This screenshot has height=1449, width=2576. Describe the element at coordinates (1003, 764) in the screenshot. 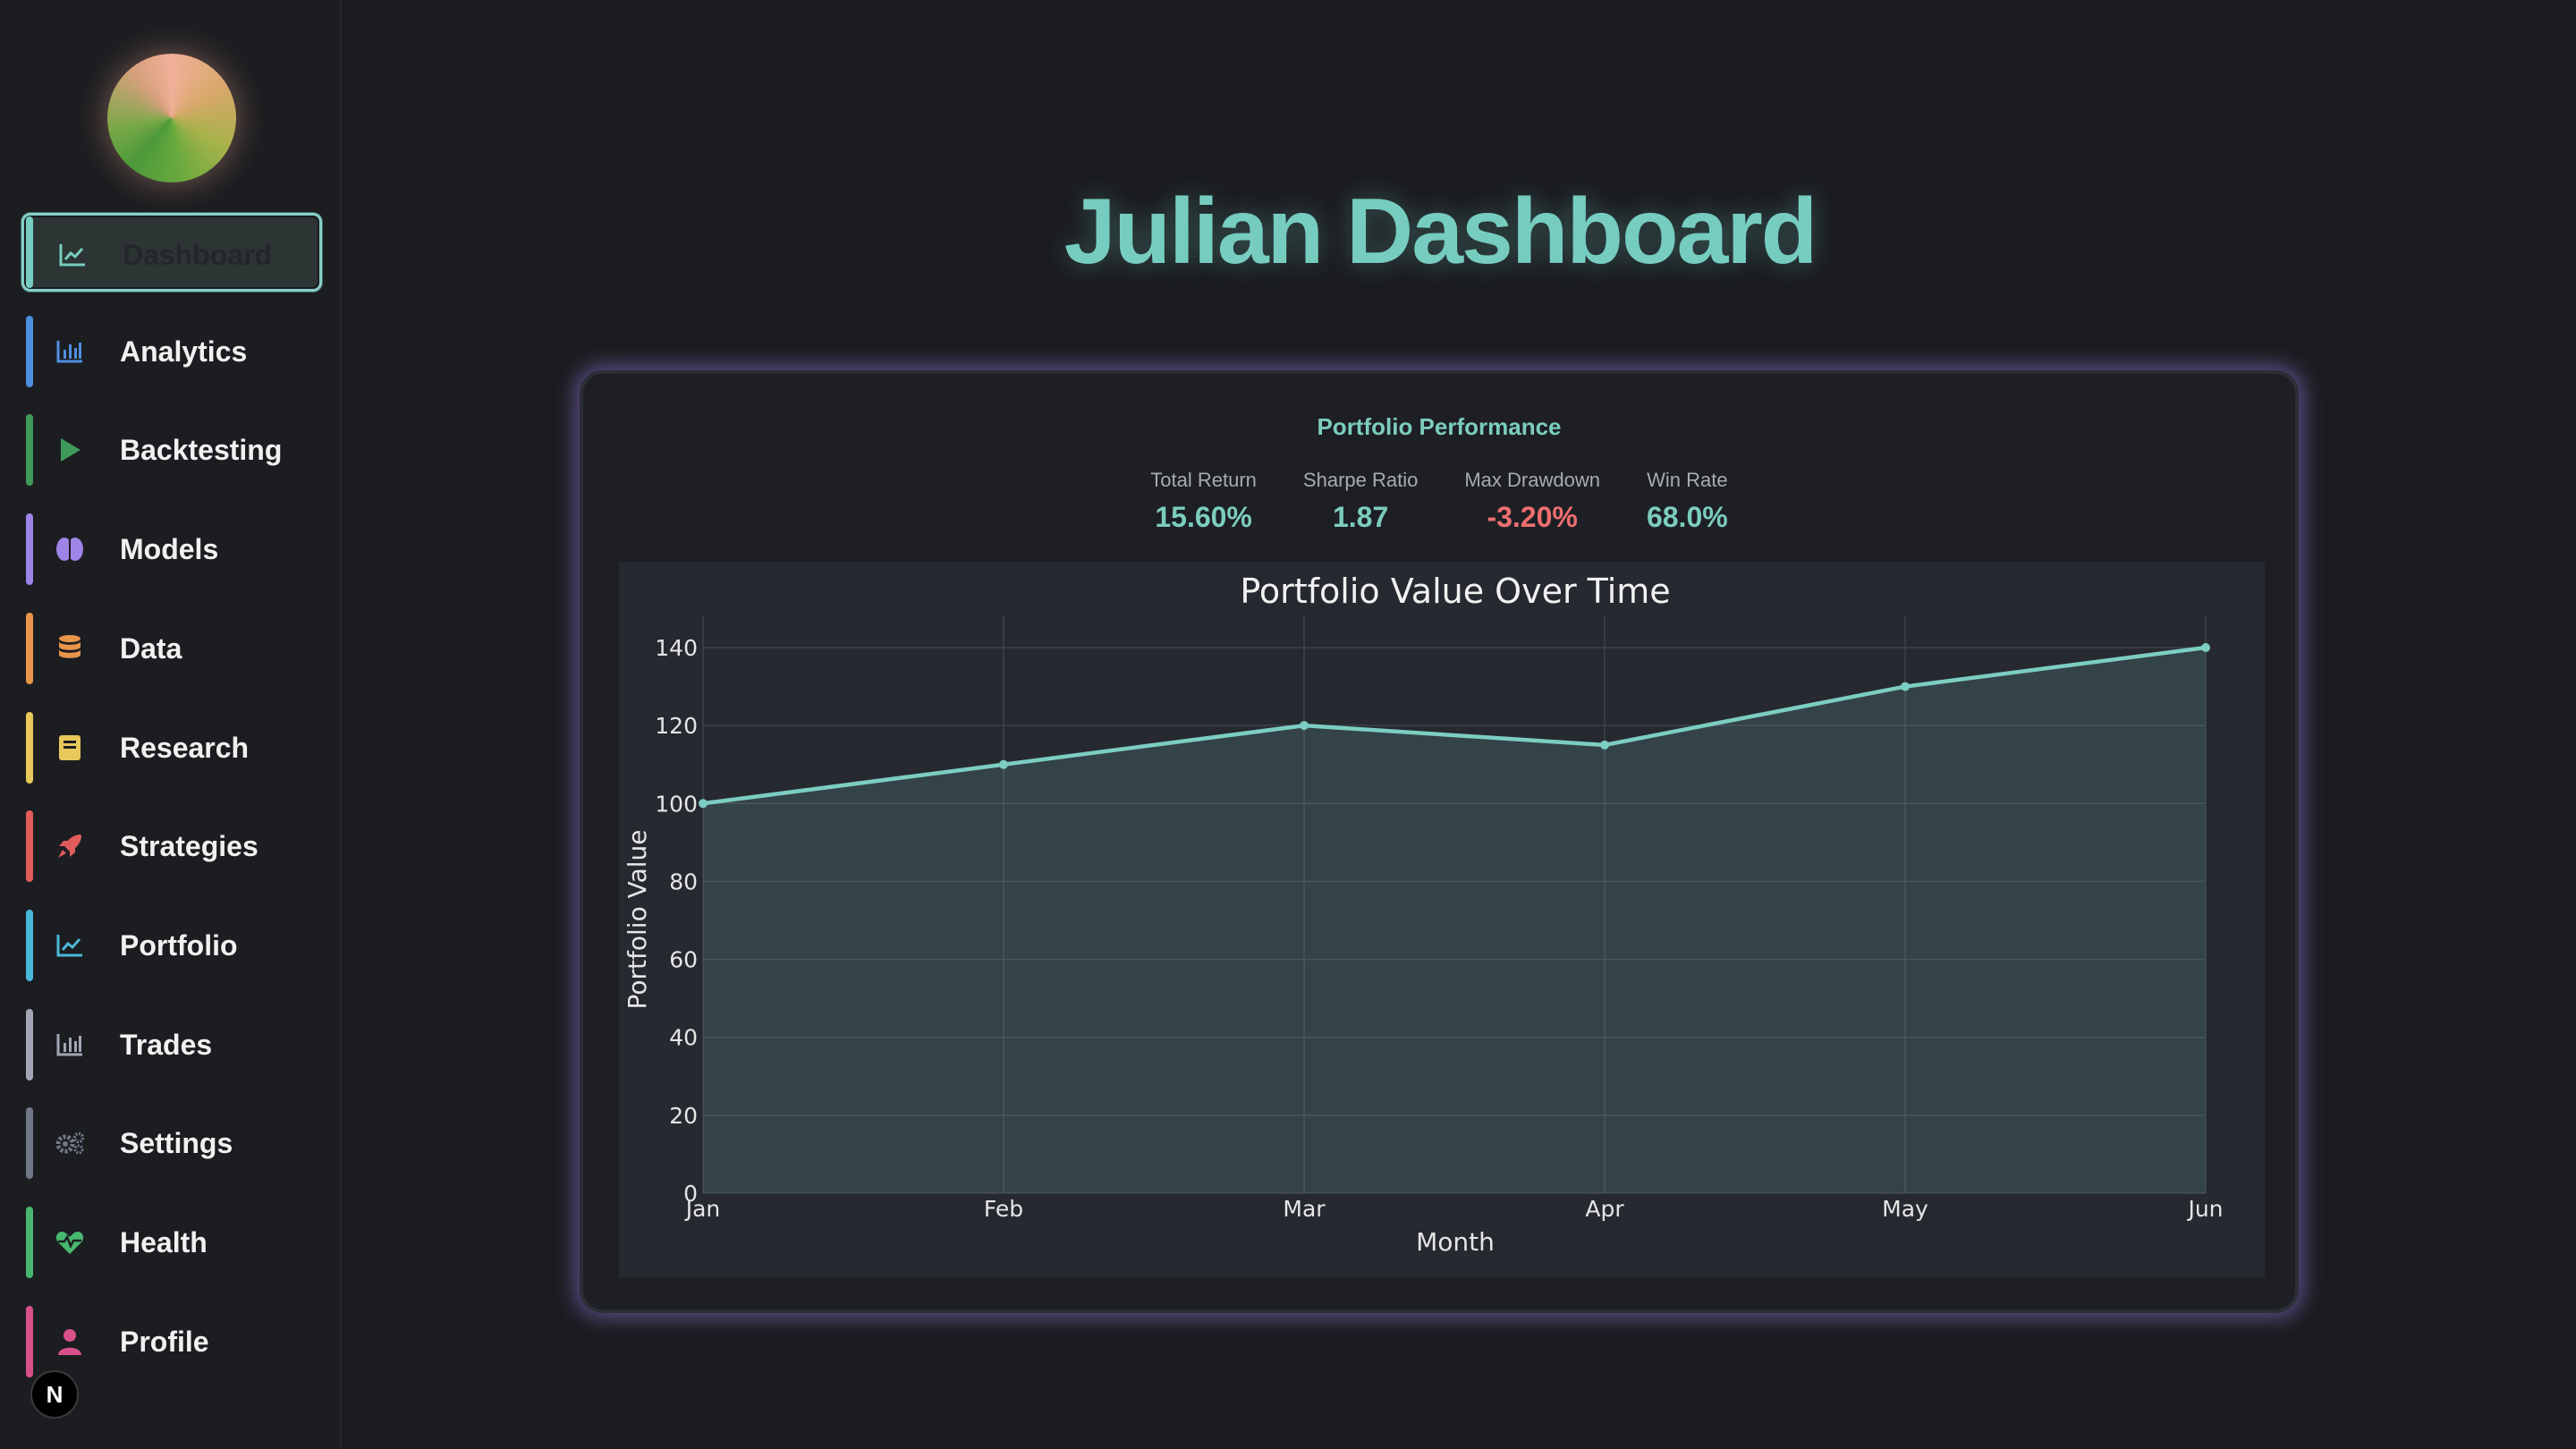

I see `data-point-feb` at that location.